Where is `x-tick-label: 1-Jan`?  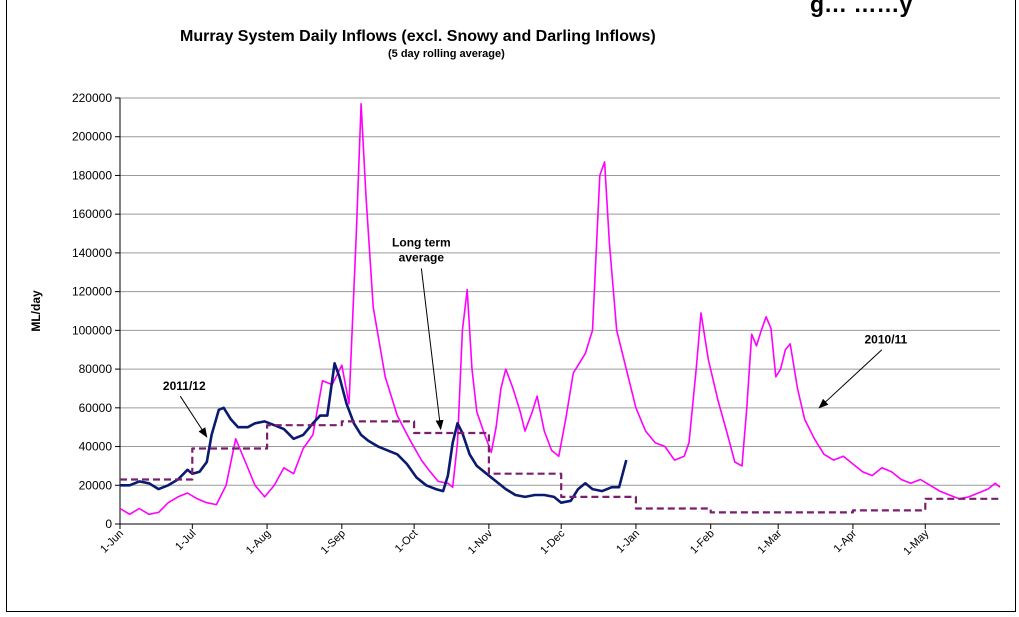 x-tick-label: 1-Jan is located at coordinates (628, 542).